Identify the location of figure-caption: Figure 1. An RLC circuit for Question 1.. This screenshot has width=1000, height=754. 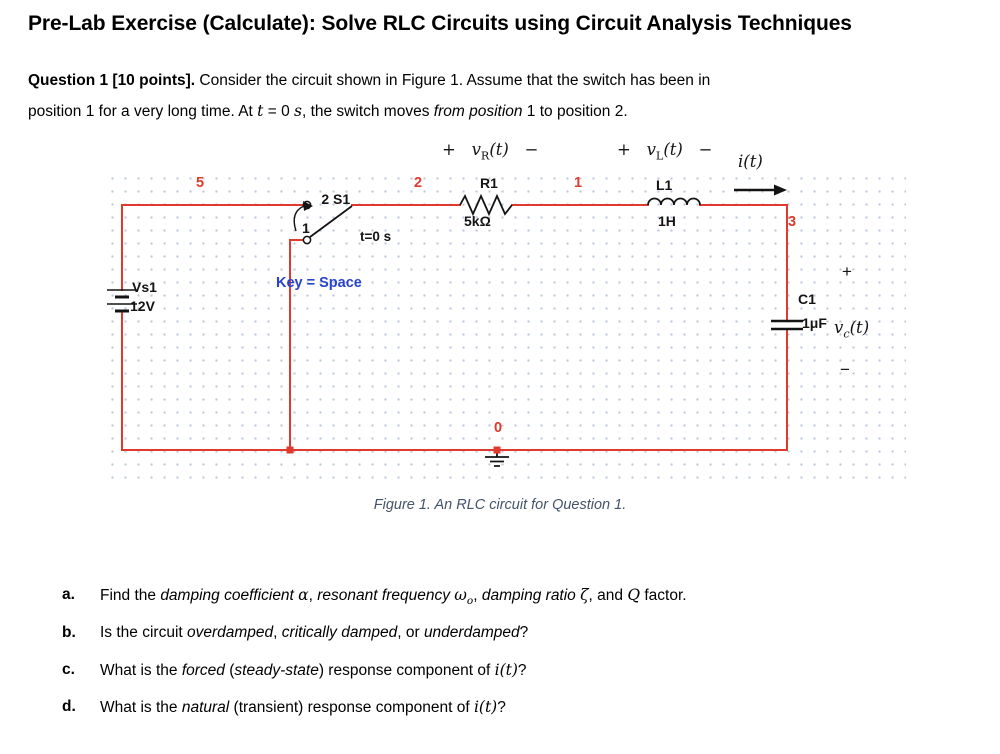
(500, 505).